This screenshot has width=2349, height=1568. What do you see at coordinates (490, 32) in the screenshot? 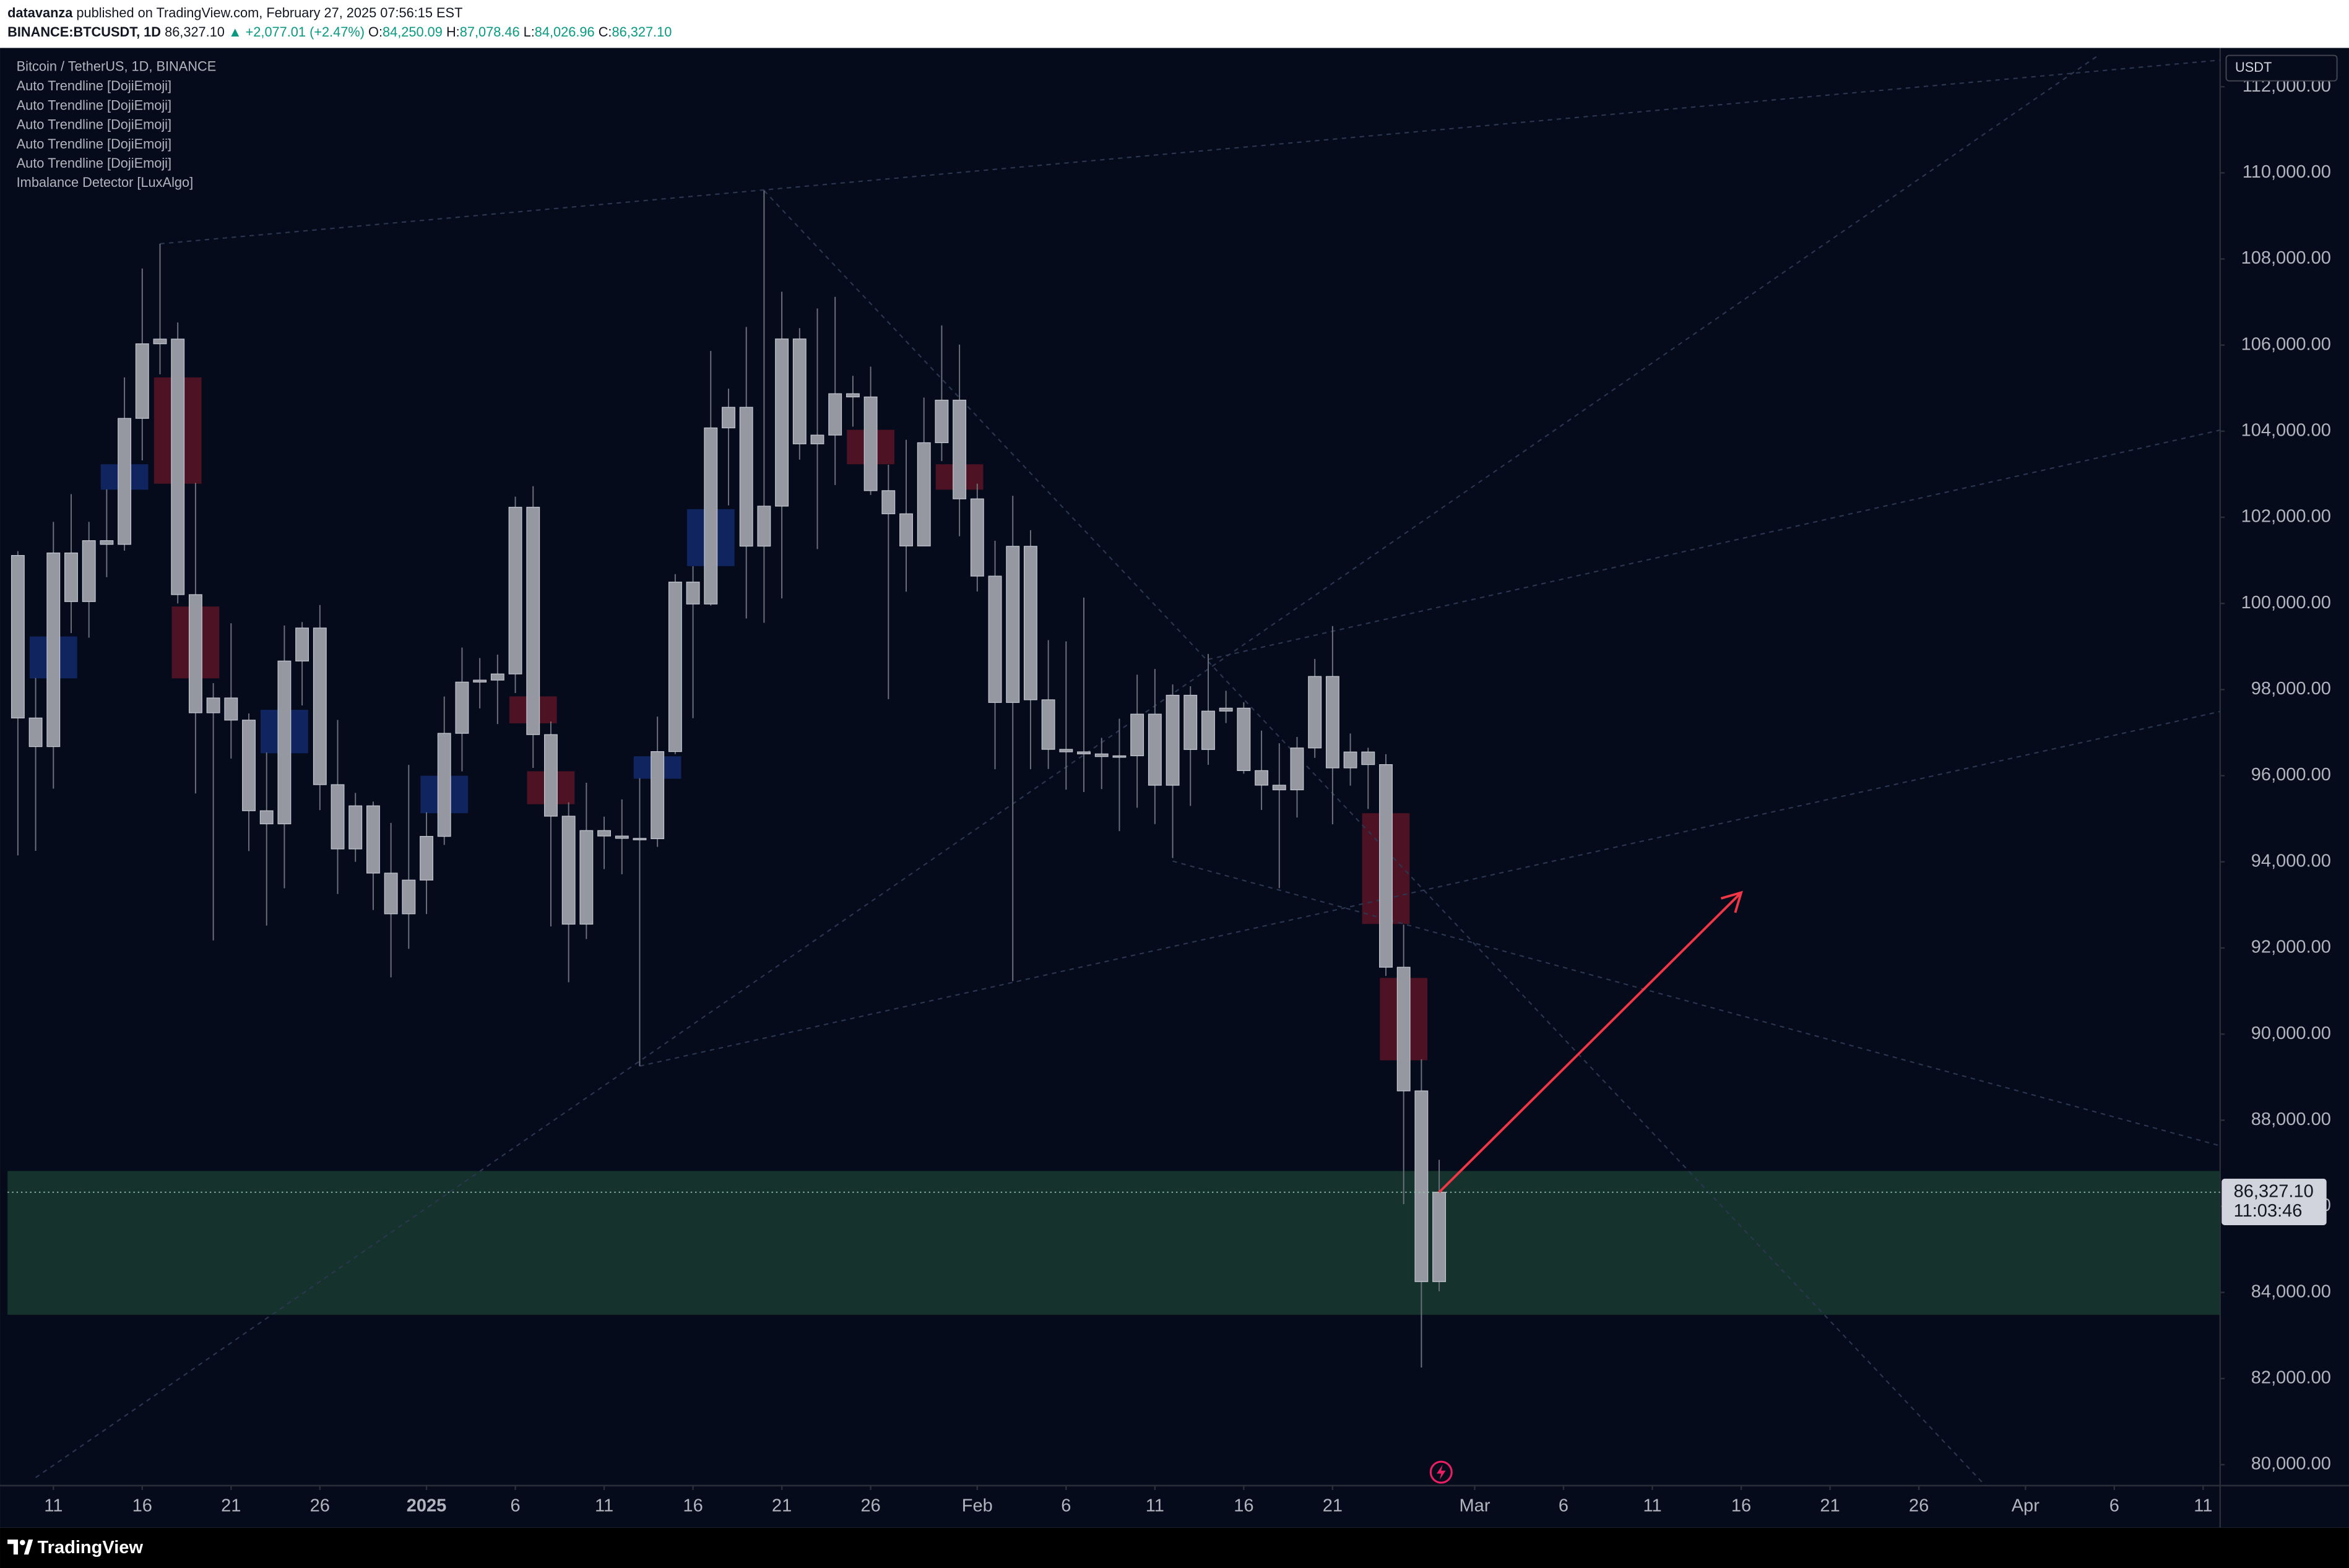
I see `ohlc-value: 87,078.46` at bounding box center [490, 32].